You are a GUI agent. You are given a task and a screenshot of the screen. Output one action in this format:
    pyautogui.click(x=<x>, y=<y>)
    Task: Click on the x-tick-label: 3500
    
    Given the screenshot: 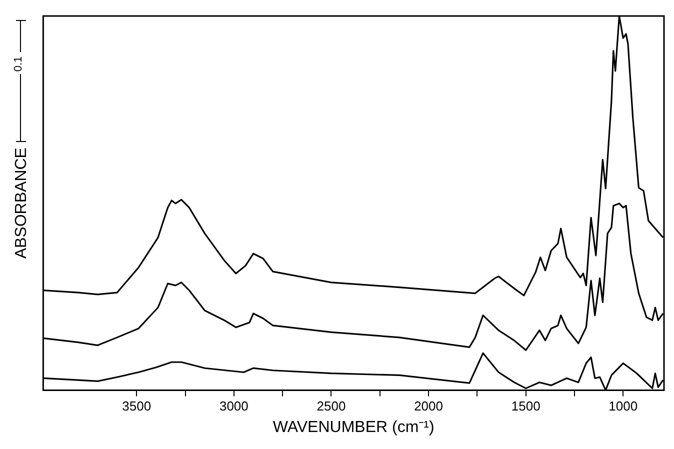 What is the action you would take?
    pyautogui.click(x=137, y=406)
    